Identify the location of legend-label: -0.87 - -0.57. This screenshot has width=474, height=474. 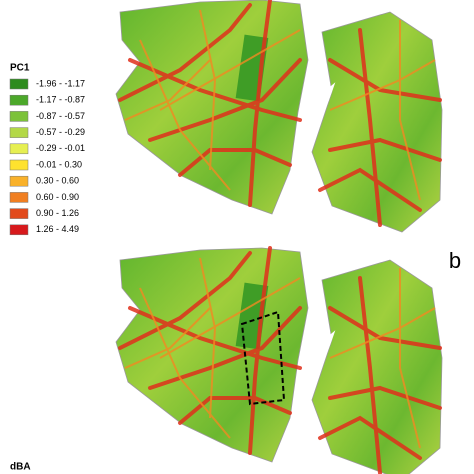
(60, 116).